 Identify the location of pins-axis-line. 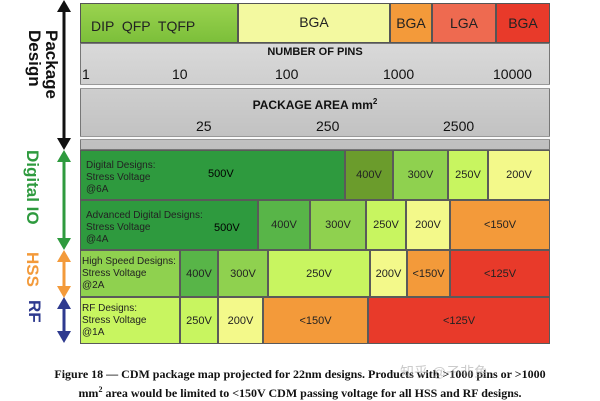
(315, 86).